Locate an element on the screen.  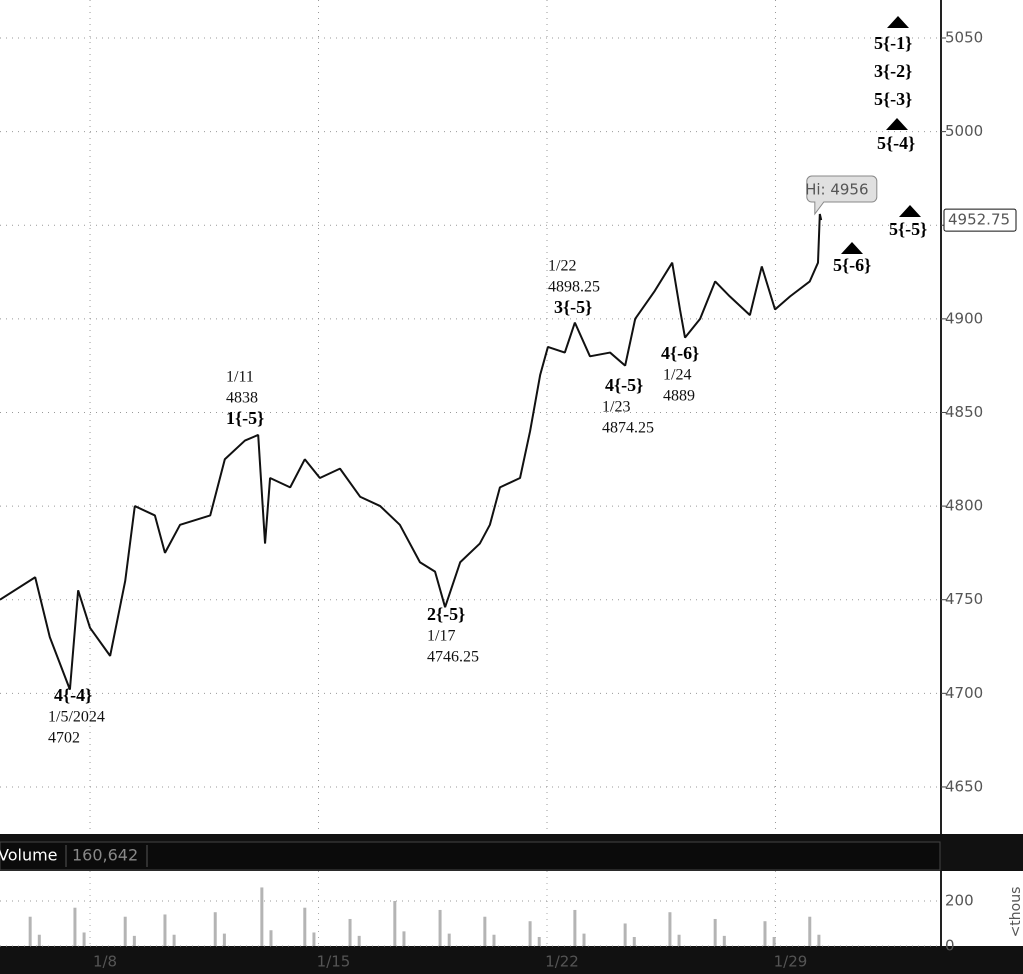
y-tick-label: 5000 is located at coordinates (964, 131).